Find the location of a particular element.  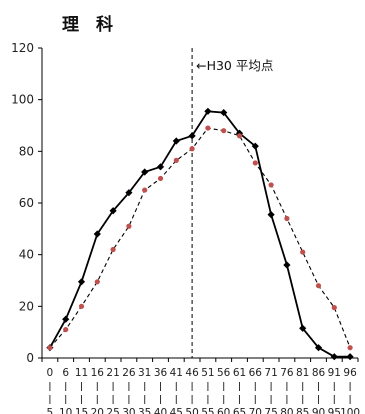

x-tick-label-end: 10 is located at coordinates (65, 410).